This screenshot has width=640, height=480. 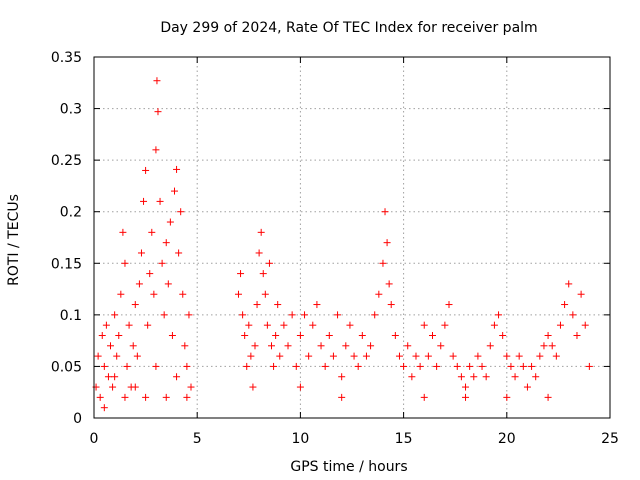 I want to click on y-tick-label: 0.1, so click(x=71, y=316).